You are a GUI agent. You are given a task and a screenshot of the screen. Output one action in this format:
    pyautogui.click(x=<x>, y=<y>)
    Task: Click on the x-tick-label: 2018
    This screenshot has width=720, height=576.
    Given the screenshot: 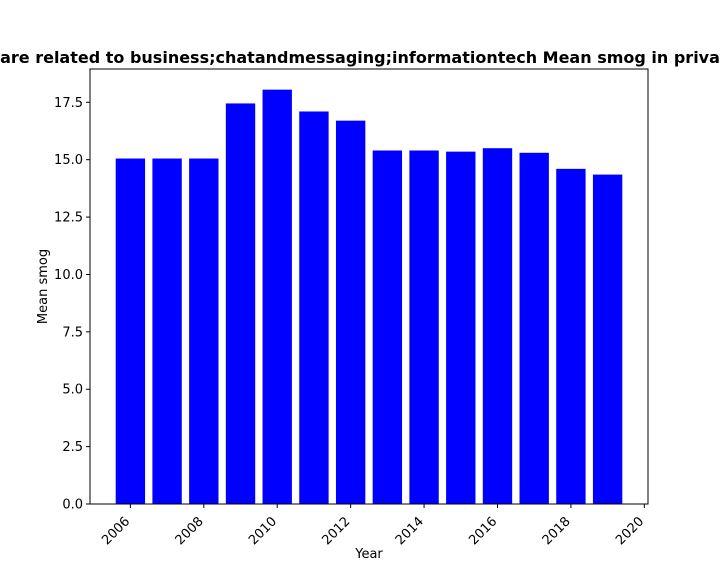 What is the action you would take?
    pyautogui.click(x=557, y=531)
    